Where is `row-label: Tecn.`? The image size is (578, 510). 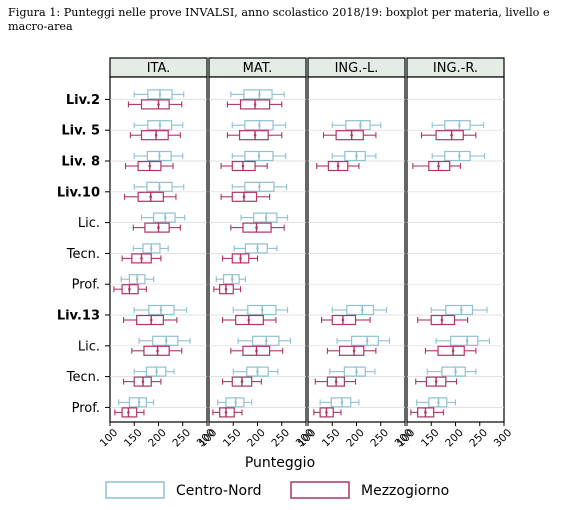 row-label: Tecn. is located at coordinates (83, 377).